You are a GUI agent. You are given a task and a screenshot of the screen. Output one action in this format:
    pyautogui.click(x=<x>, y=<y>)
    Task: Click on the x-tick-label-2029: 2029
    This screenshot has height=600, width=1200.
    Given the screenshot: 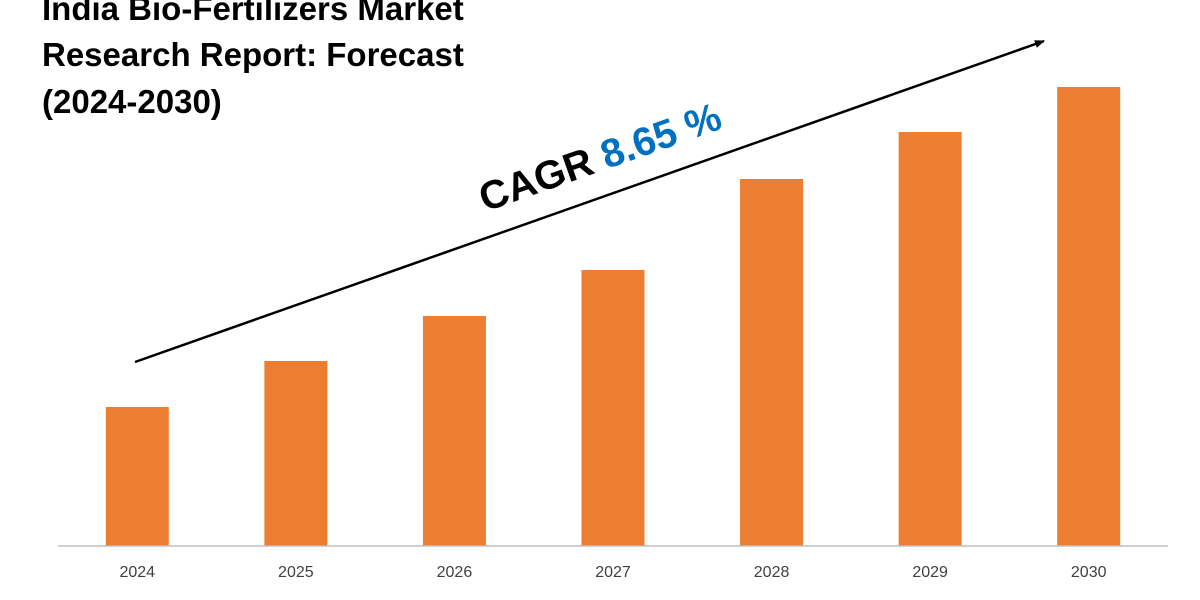 What is the action you would take?
    pyautogui.click(x=930, y=572)
    